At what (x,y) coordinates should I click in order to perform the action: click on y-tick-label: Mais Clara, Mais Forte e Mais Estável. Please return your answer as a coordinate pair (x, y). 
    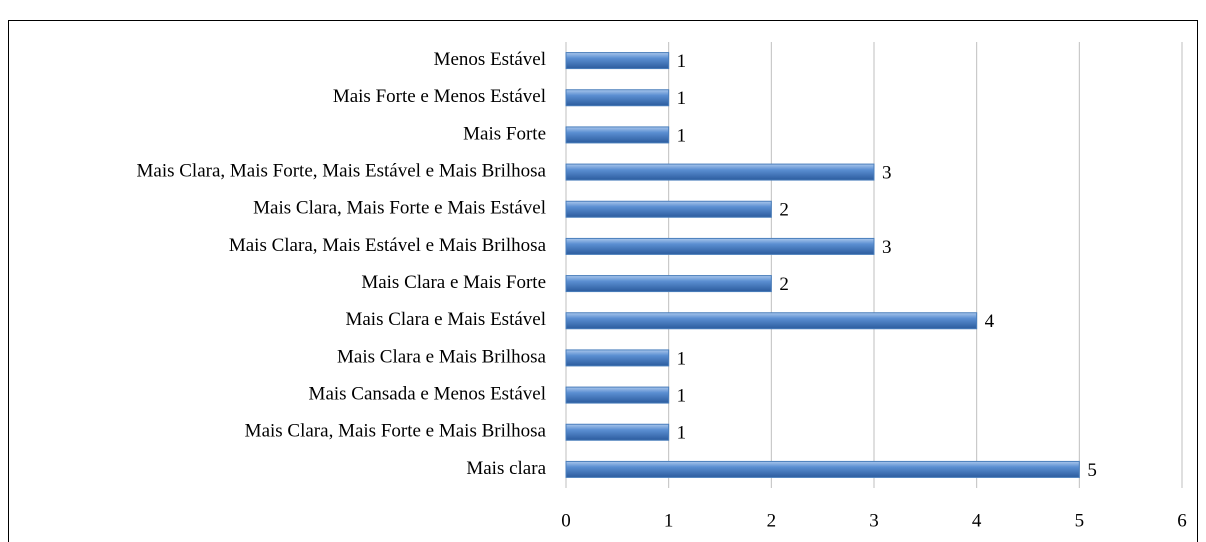
    Looking at the image, I should click on (399, 208).